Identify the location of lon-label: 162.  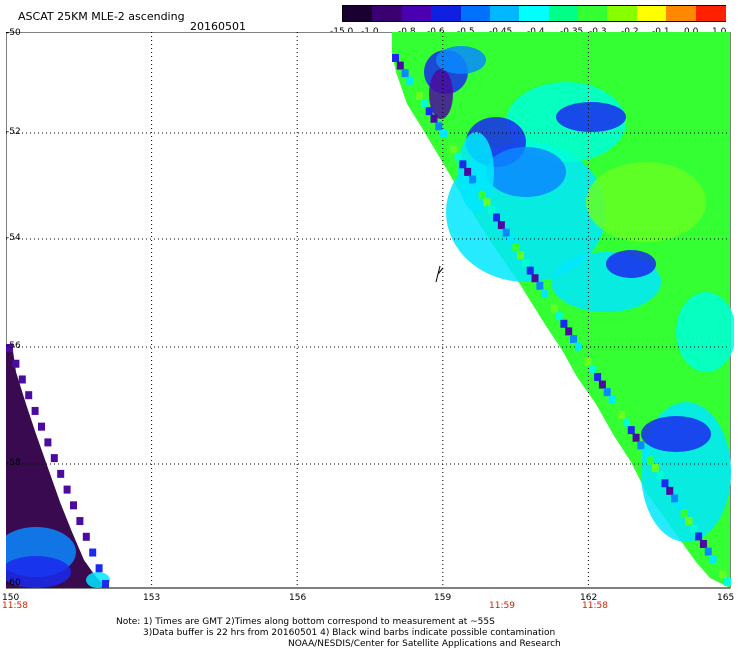
(589, 598).